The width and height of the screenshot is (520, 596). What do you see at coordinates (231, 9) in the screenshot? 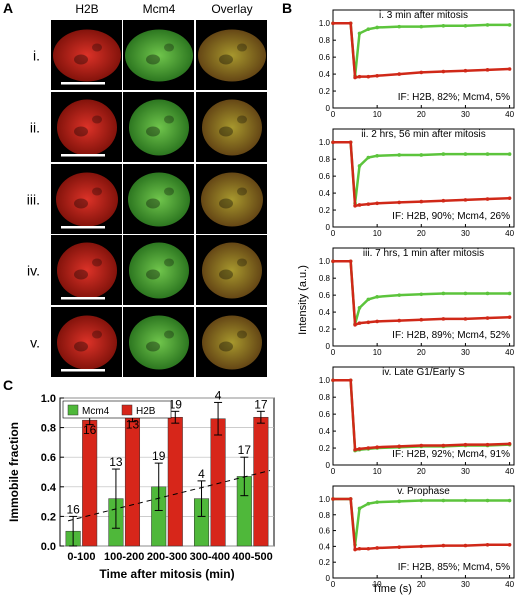
I see `column-header: Overlay` at bounding box center [231, 9].